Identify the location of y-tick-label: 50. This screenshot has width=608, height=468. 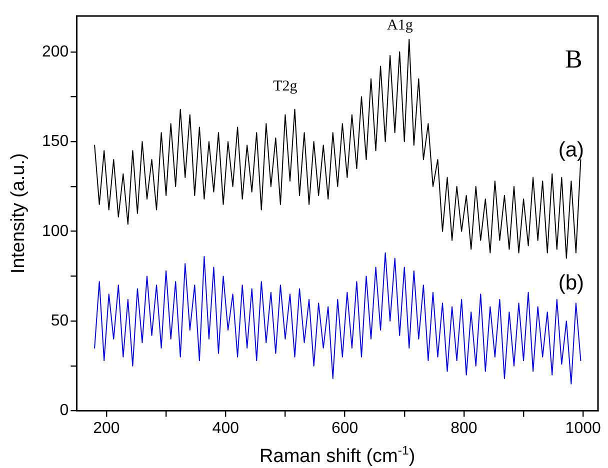
(59, 321).